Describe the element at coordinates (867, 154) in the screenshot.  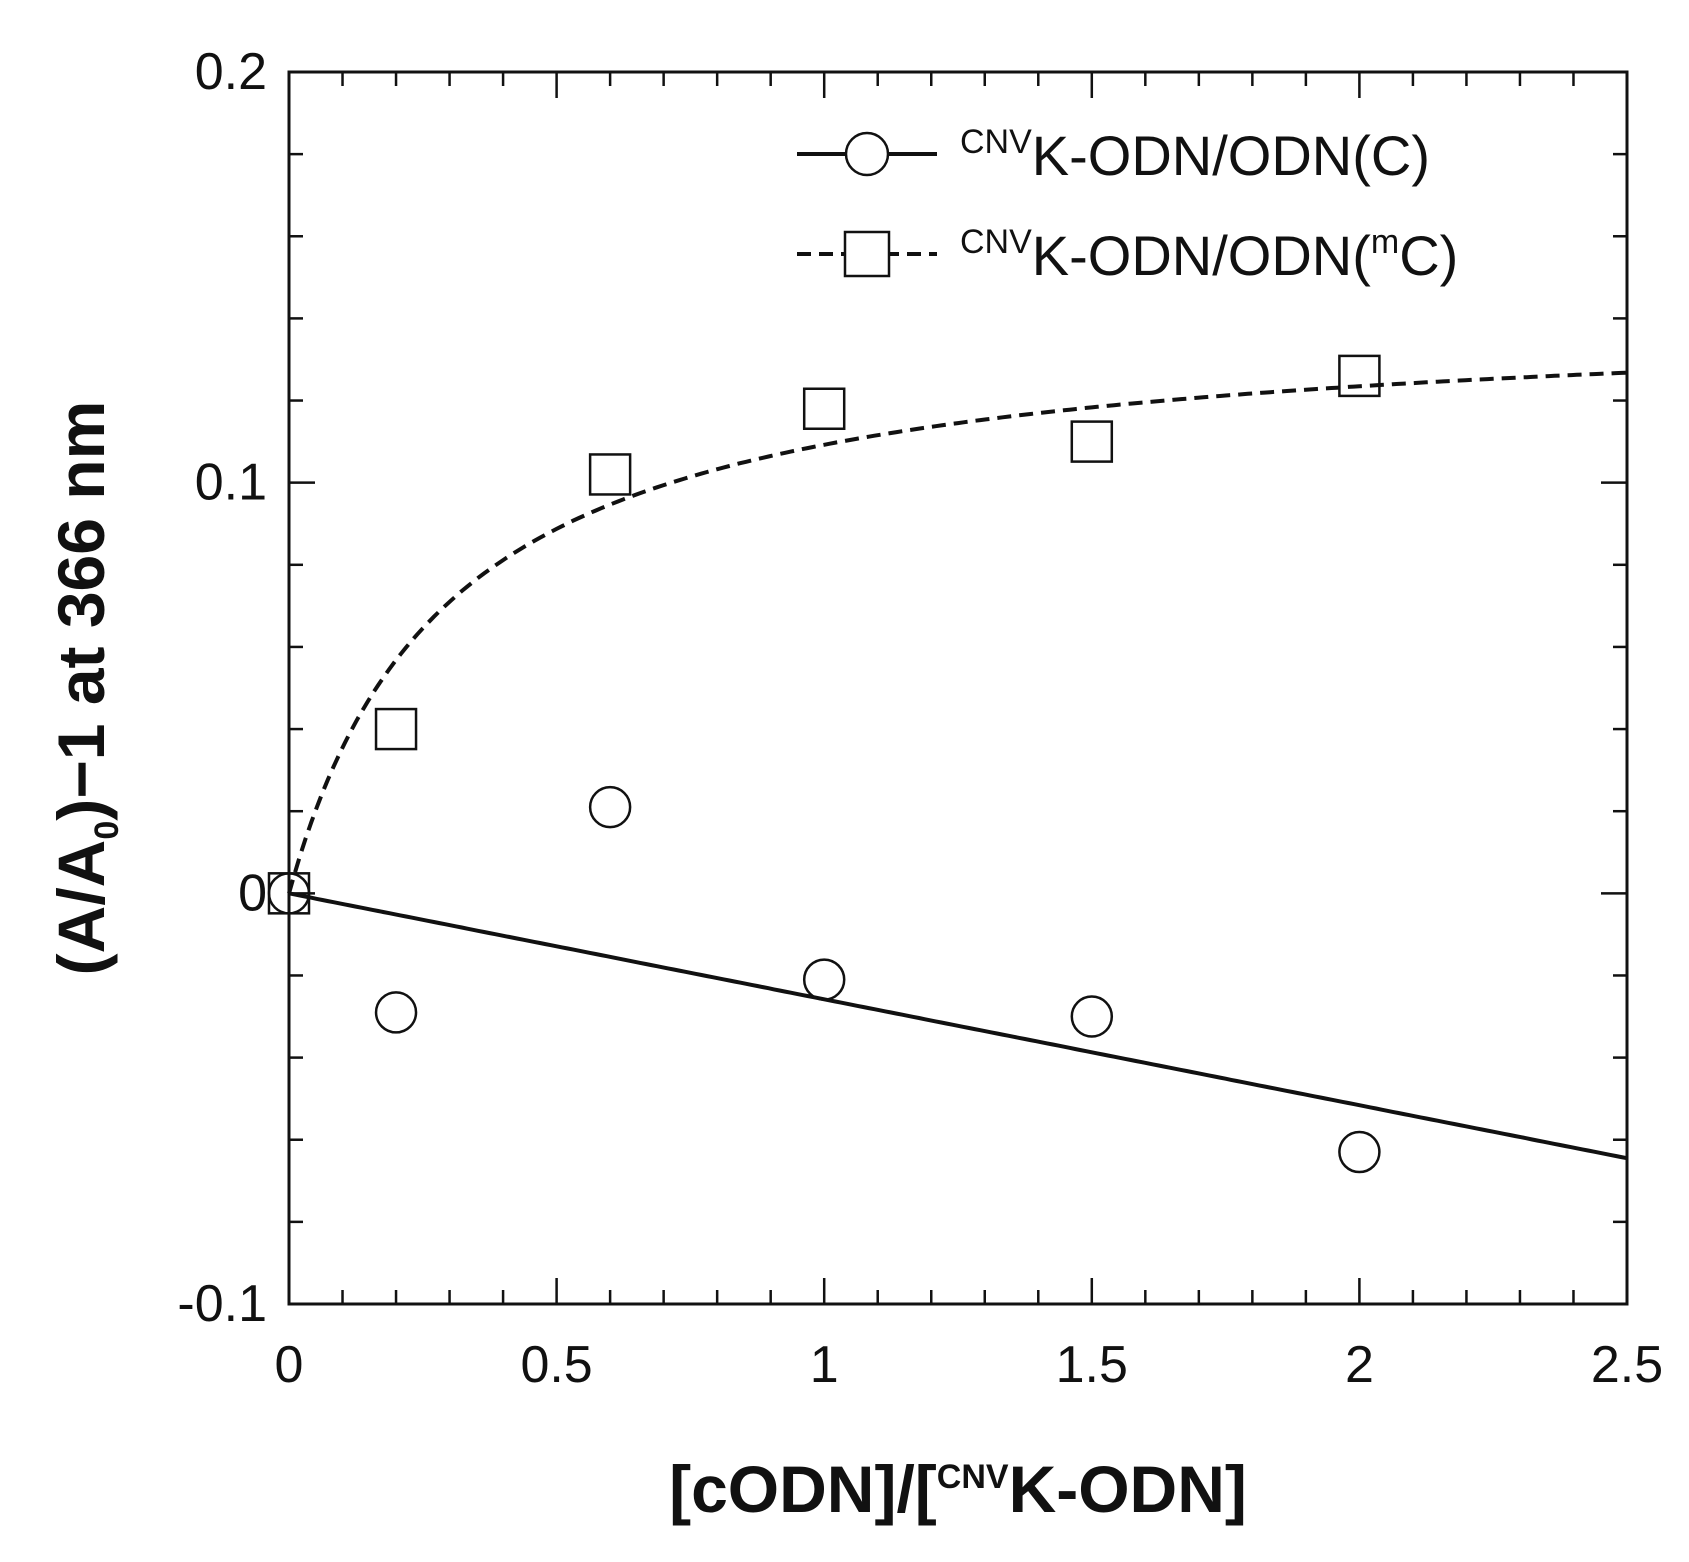
I see `legend-marker-circle` at that location.